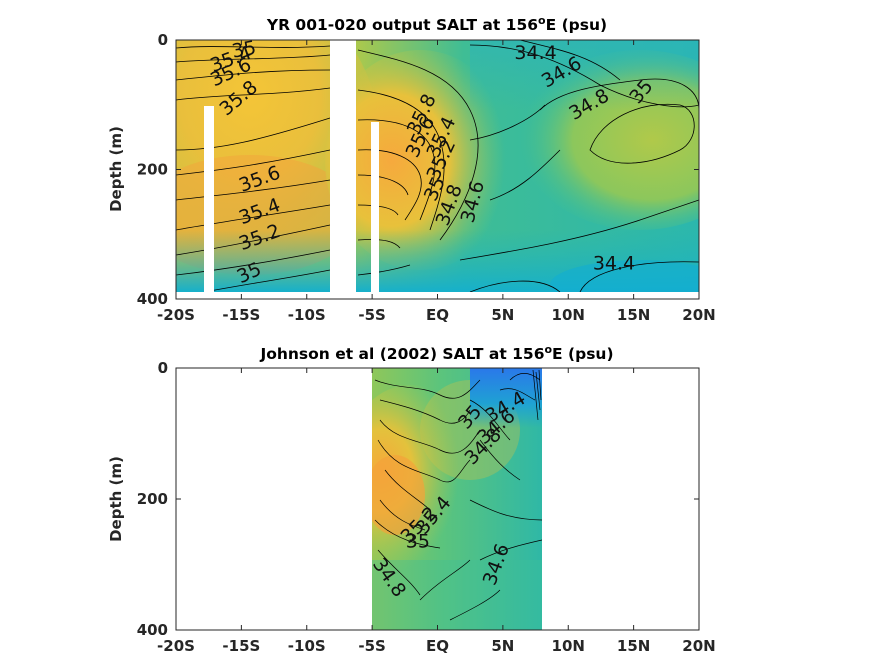  Describe the element at coordinates (176, 315) in the screenshot. I see `x-tick-label-top-0: -20S` at that location.